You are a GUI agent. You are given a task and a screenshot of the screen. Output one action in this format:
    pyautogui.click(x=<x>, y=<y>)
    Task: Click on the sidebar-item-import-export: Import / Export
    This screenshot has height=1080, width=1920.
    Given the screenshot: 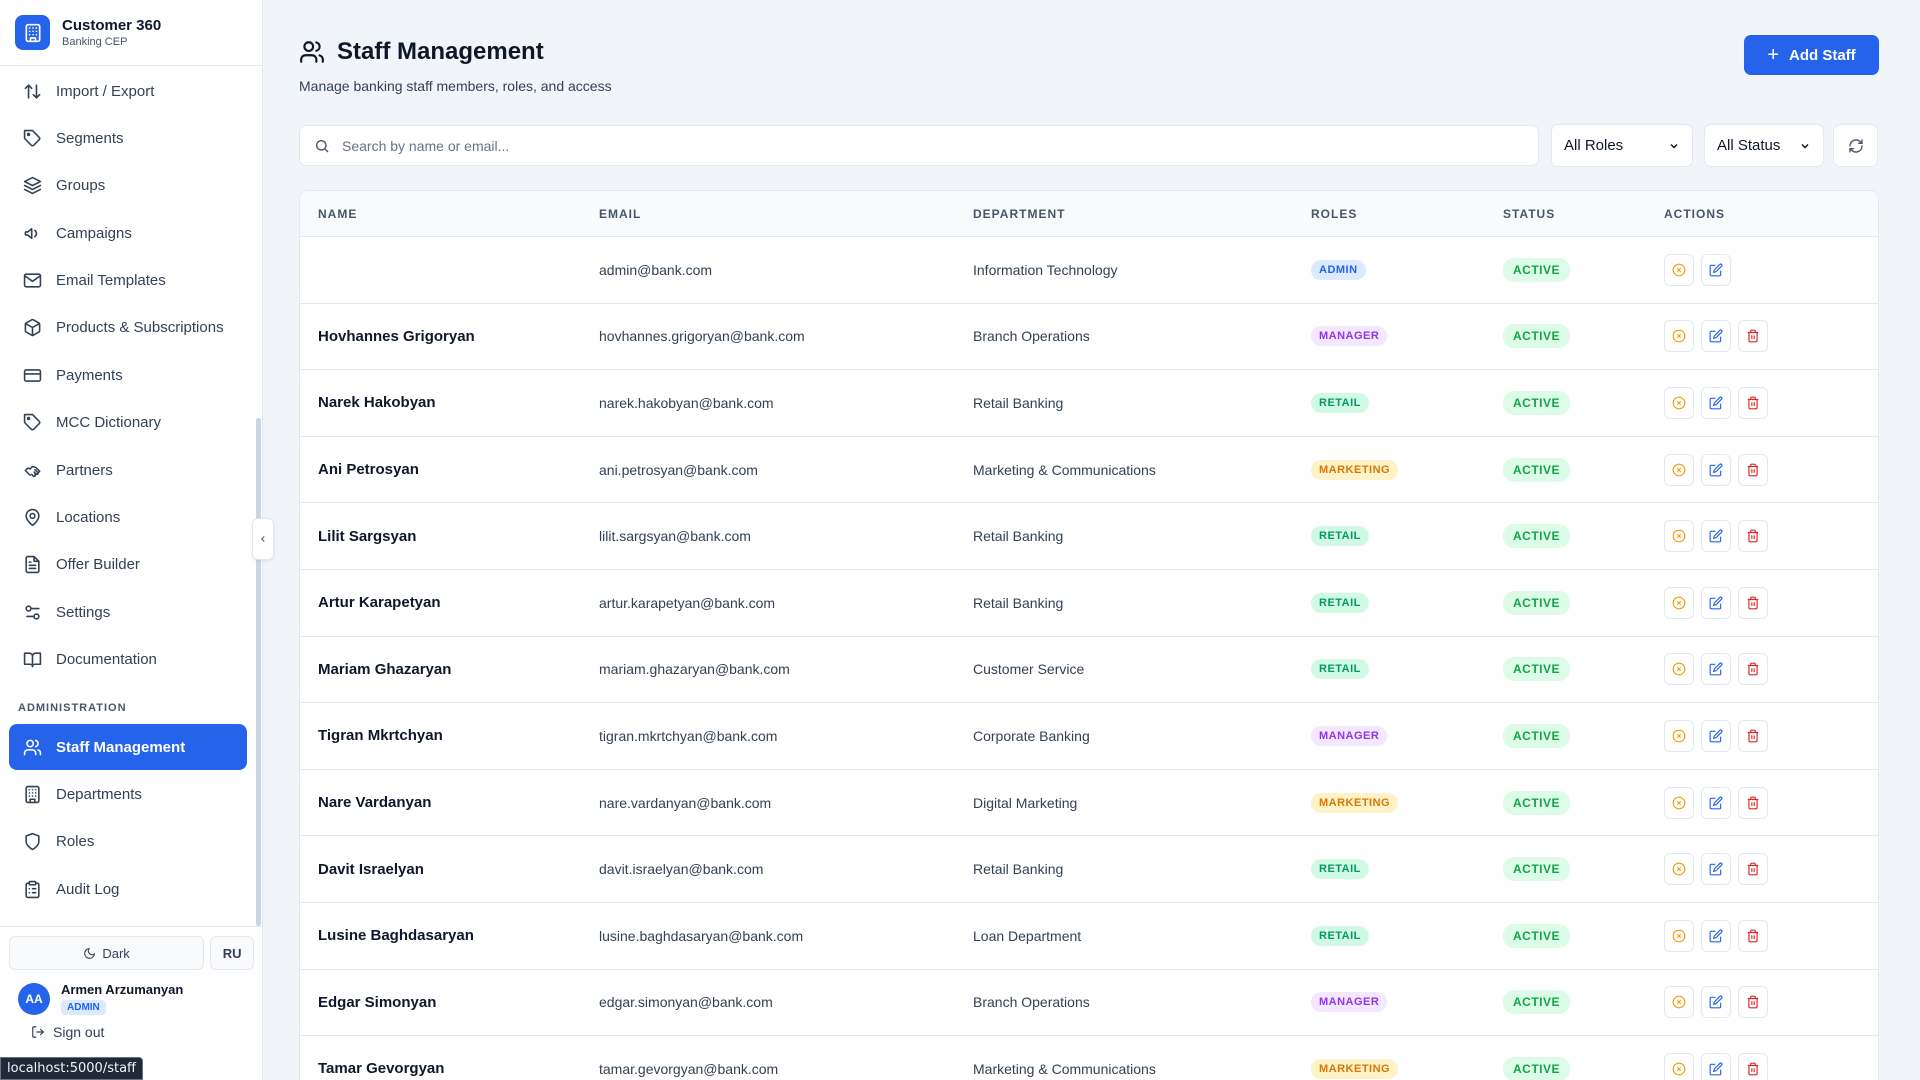 What is the action you would take?
    pyautogui.click(x=128, y=91)
    